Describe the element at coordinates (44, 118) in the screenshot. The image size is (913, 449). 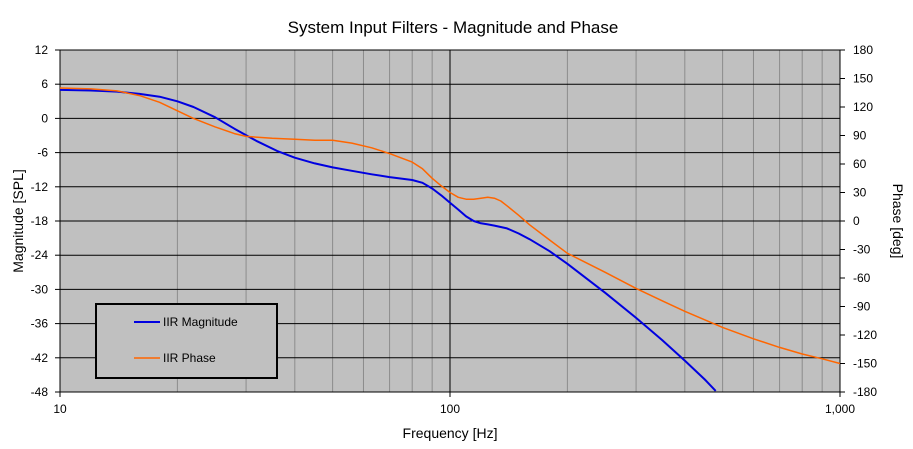
I see `y-tick-label-left: 0` at that location.